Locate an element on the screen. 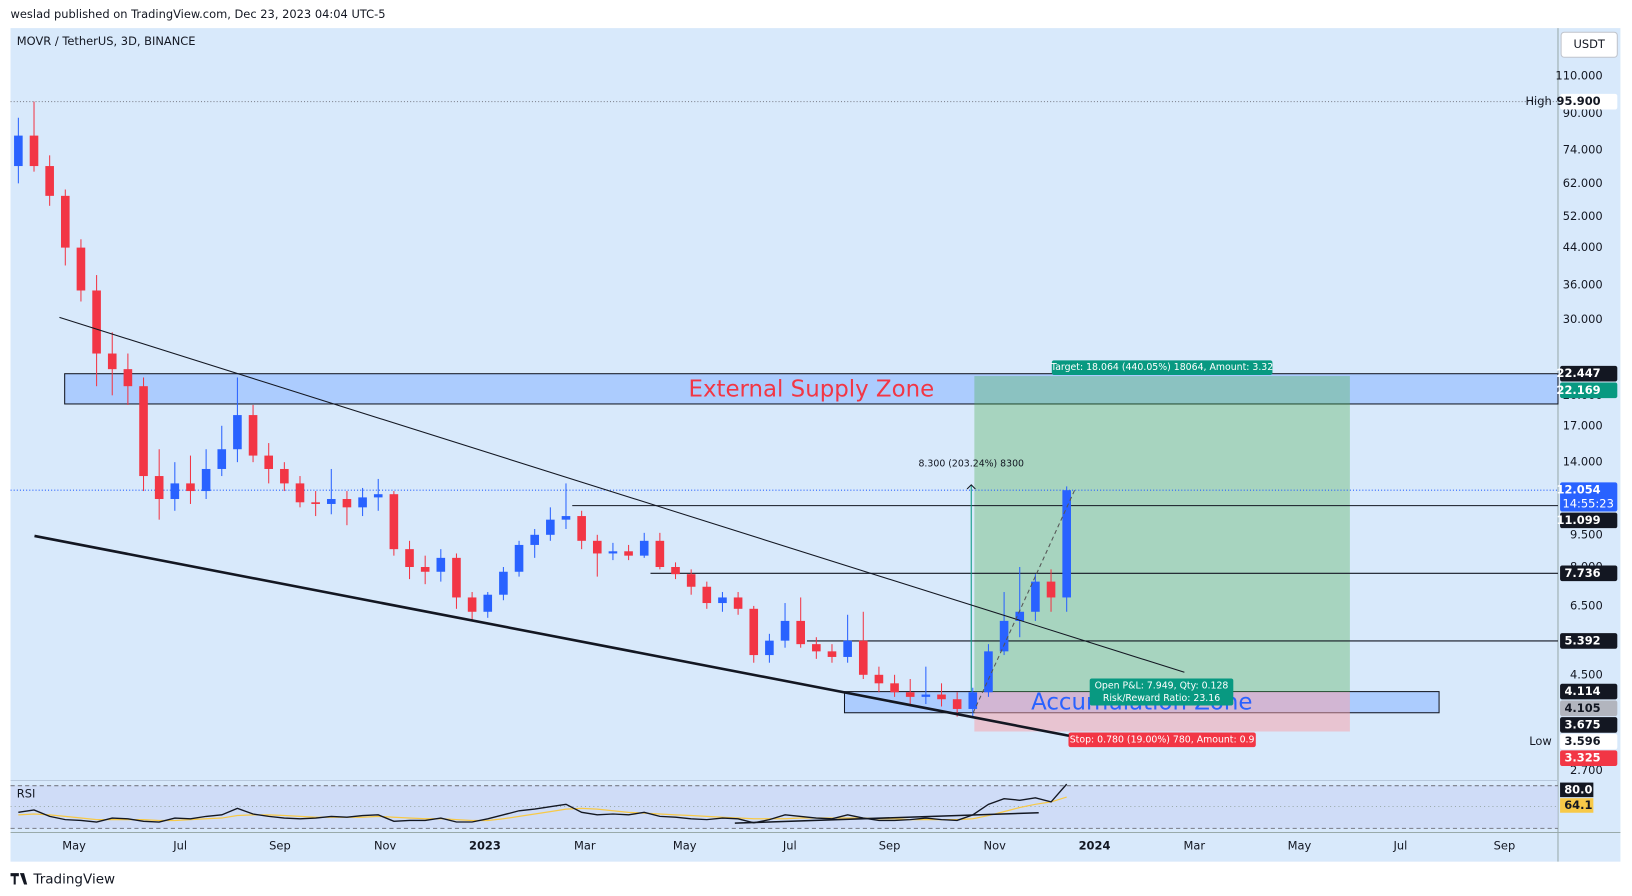 This screenshot has height=896, width=1632. y-tick-label: 74.000 is located at coordinates (1583, 150).